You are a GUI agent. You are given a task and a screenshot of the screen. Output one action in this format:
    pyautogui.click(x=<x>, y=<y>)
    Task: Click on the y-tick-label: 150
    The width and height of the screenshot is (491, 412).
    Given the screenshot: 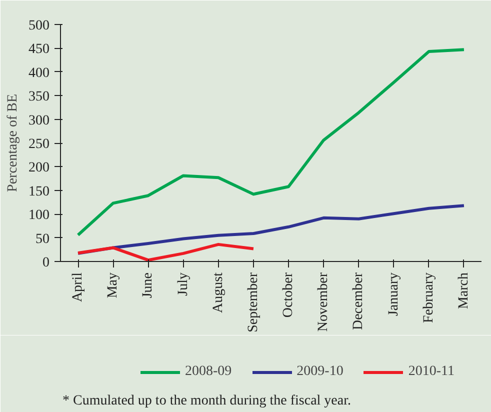 What is the action you would take?
    pyautogui.click(x=39, y=192)
    